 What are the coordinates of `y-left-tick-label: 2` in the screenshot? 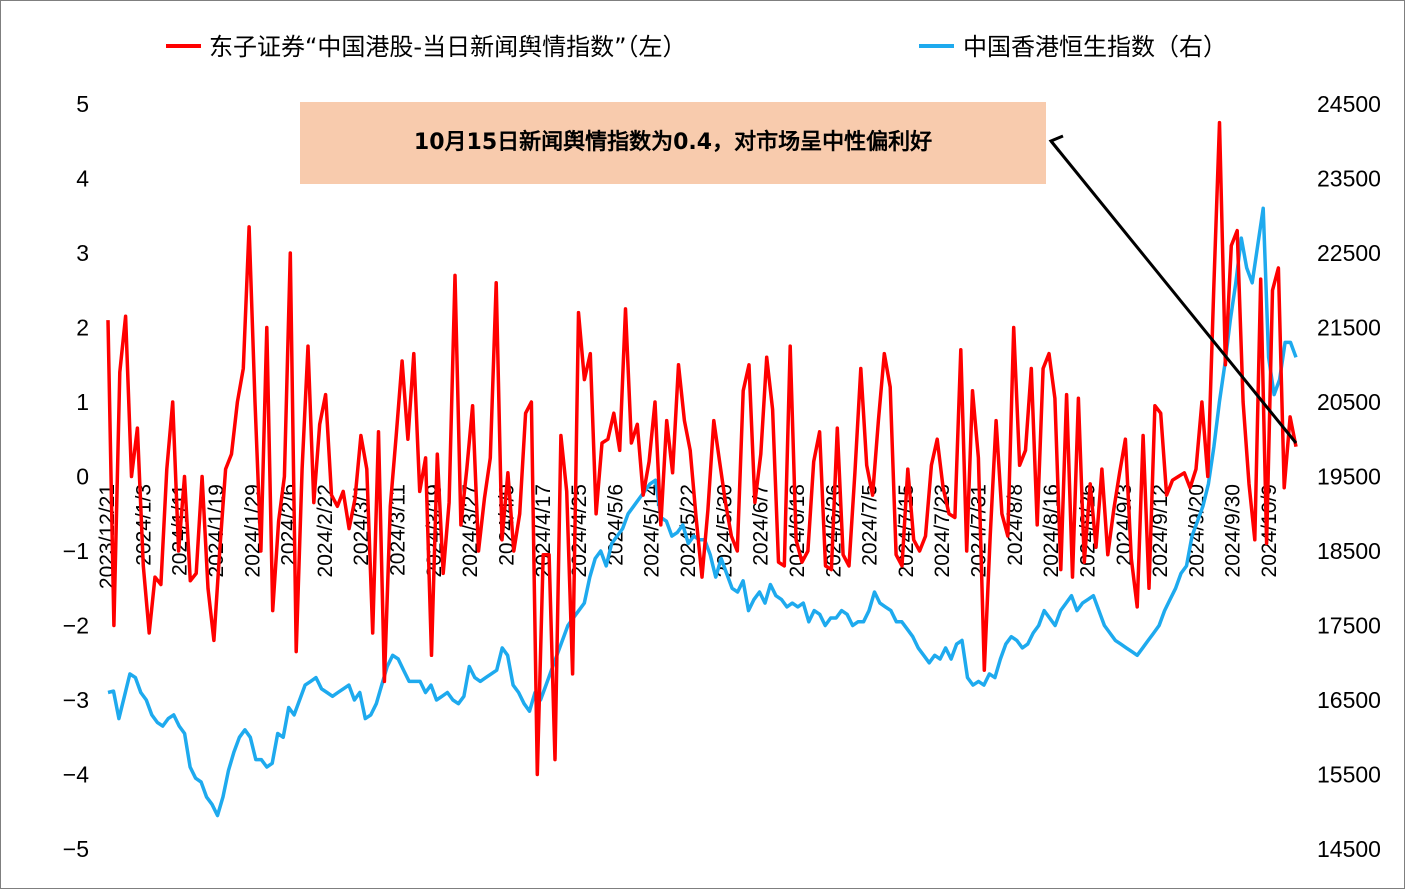 It's located at (82, 328).